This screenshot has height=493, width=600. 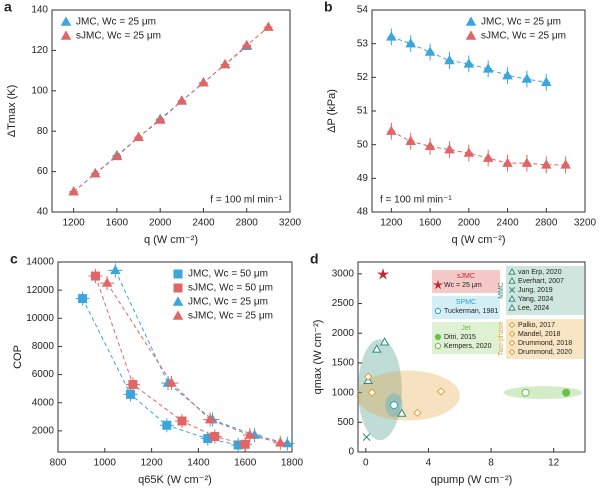 What do you see at coordinates (363, 178) in the screenshot?
I see `y-tick-label: 49` at bounding box center [363, 178].